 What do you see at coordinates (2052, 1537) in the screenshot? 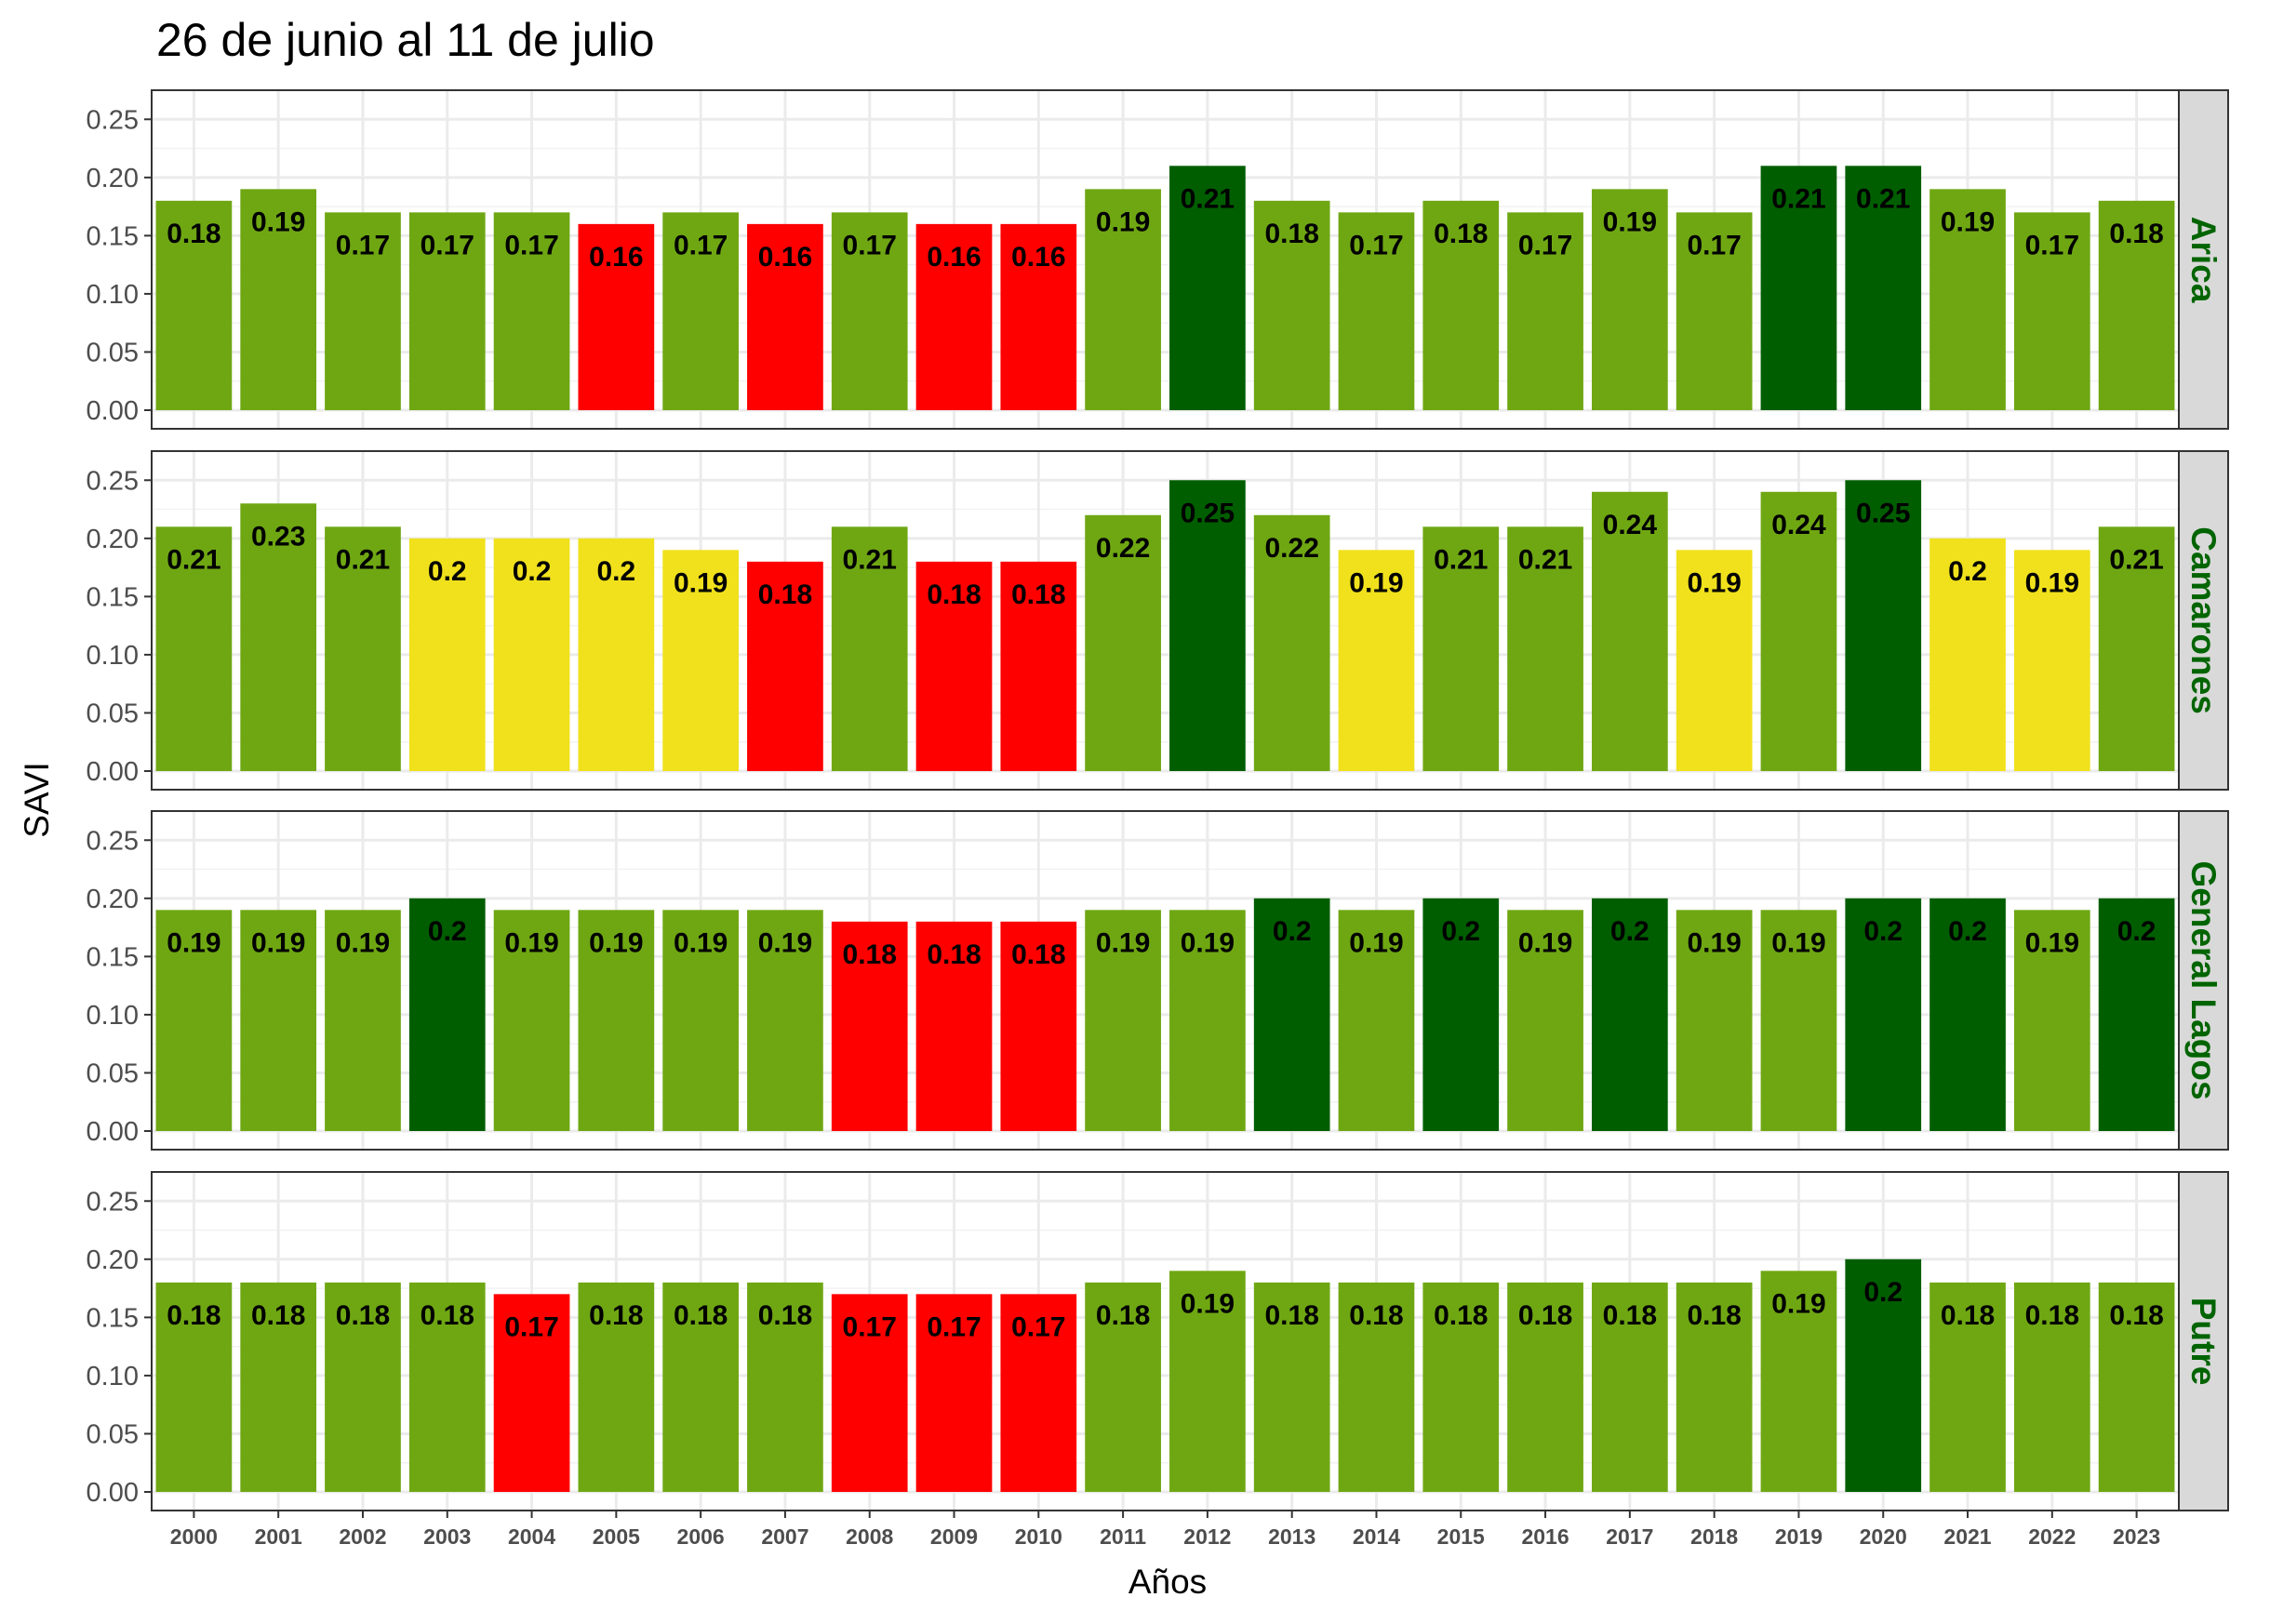
I see `x-tick-label: 2022` at bounding box center [2052, 1537].